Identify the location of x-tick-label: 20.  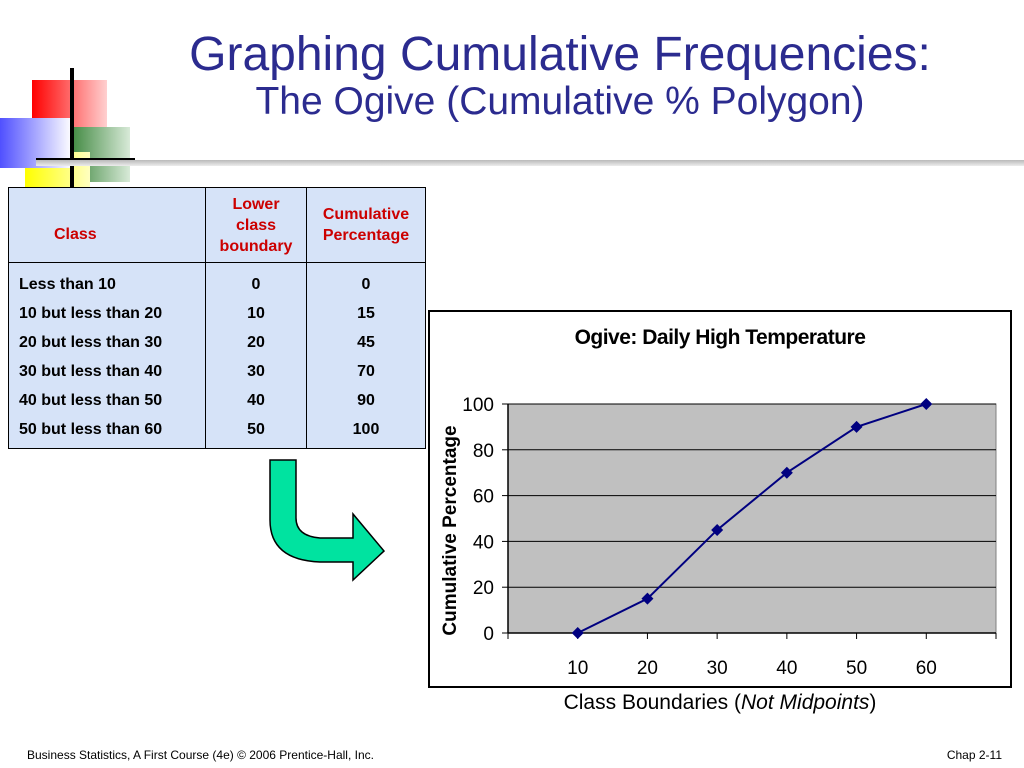
(647, 668).